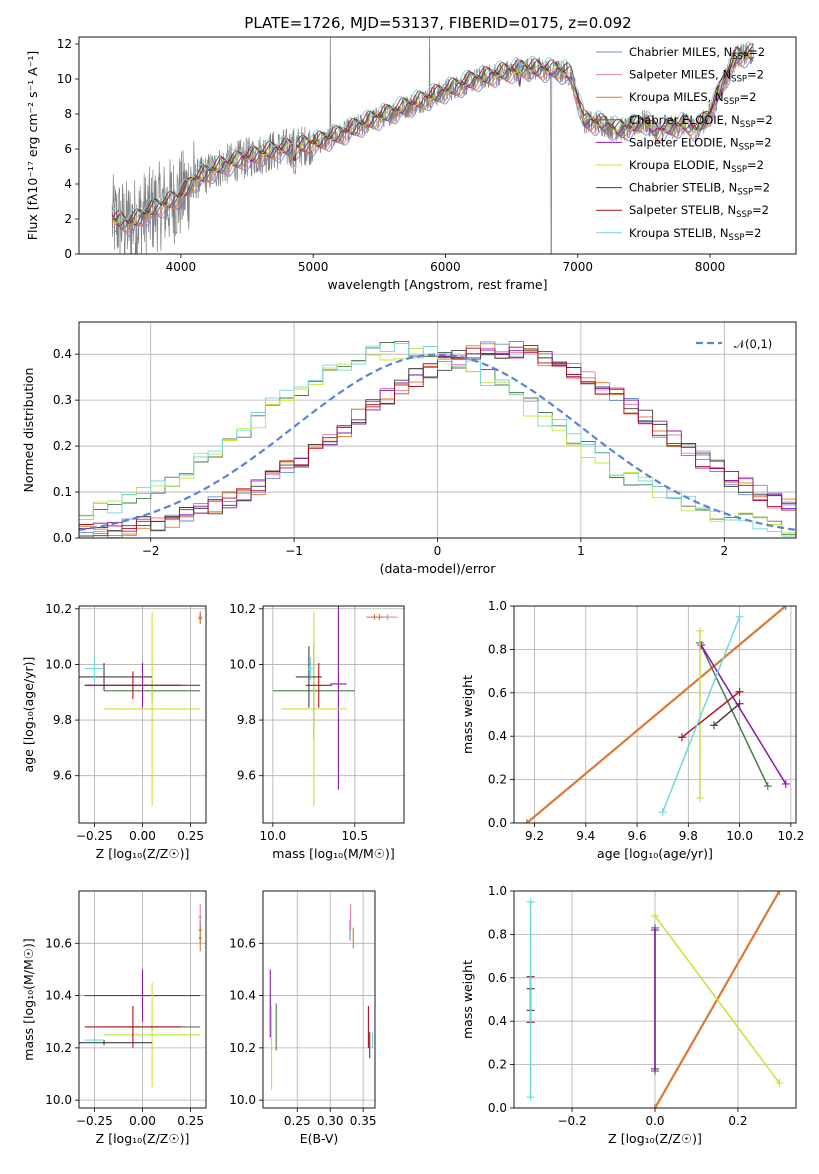 Image resolution: width=819 pixels, height=1174 pixels. What do you see at coordinates (246, 776) in the screenshot?
I see `y-tick-label: 9.6` at bounding box center [246, 776].